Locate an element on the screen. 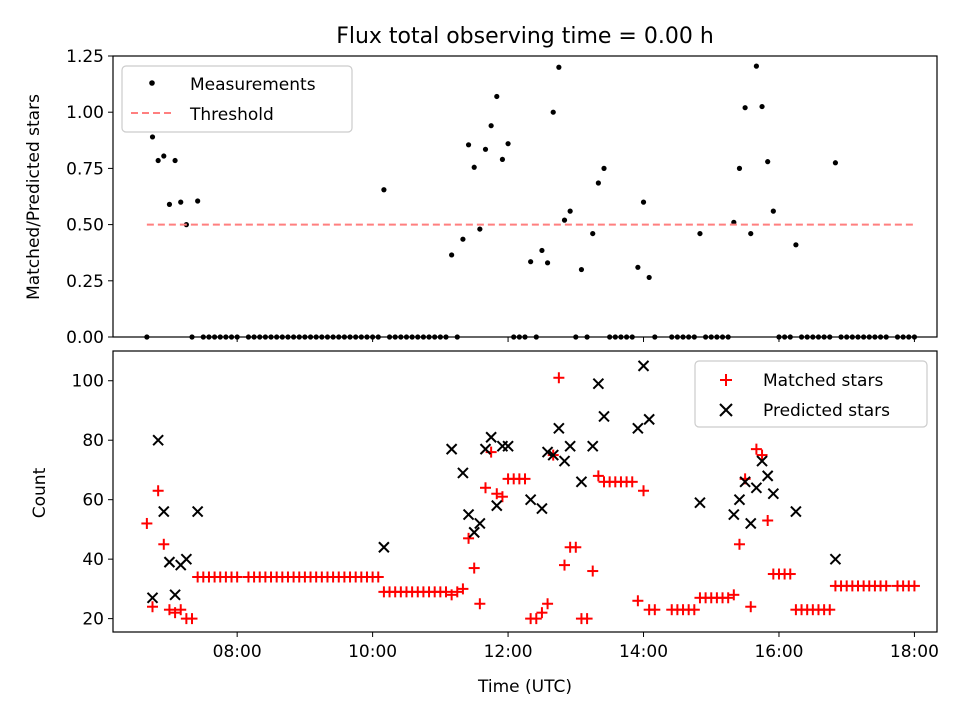 This screenshot has width=960, height=720. bottom-x-axis-label: Time (UTC) is located at coordinates (524, 687).